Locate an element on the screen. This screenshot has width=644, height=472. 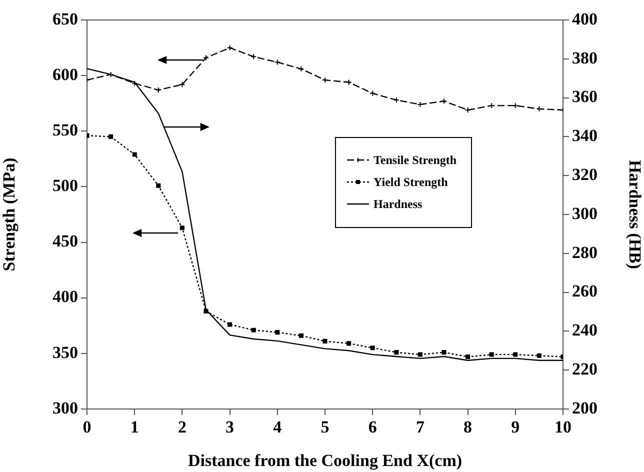
y2-tick-label: 260 is located at coordinates (585, 291).